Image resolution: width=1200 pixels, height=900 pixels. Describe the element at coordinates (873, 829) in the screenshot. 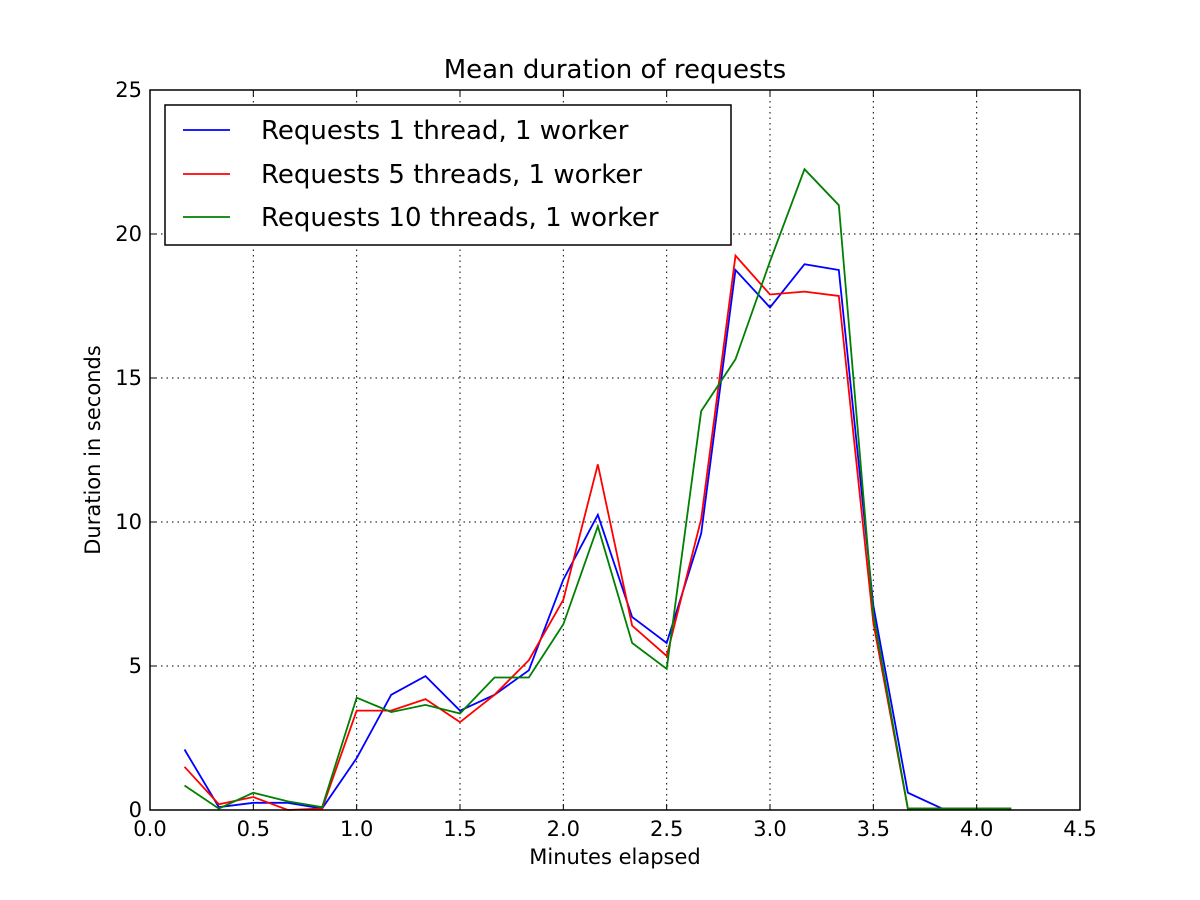

I see `x-tick-label: 3.5` at that location.